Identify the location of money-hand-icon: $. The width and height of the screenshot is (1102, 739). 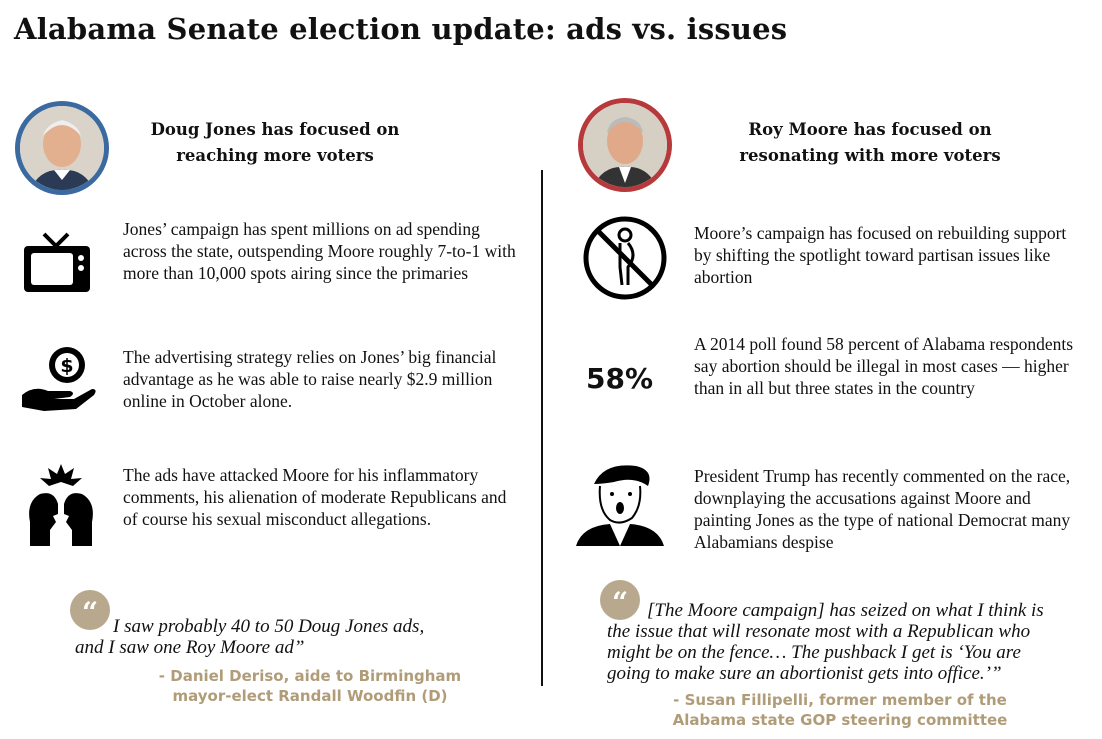
(59, 379).